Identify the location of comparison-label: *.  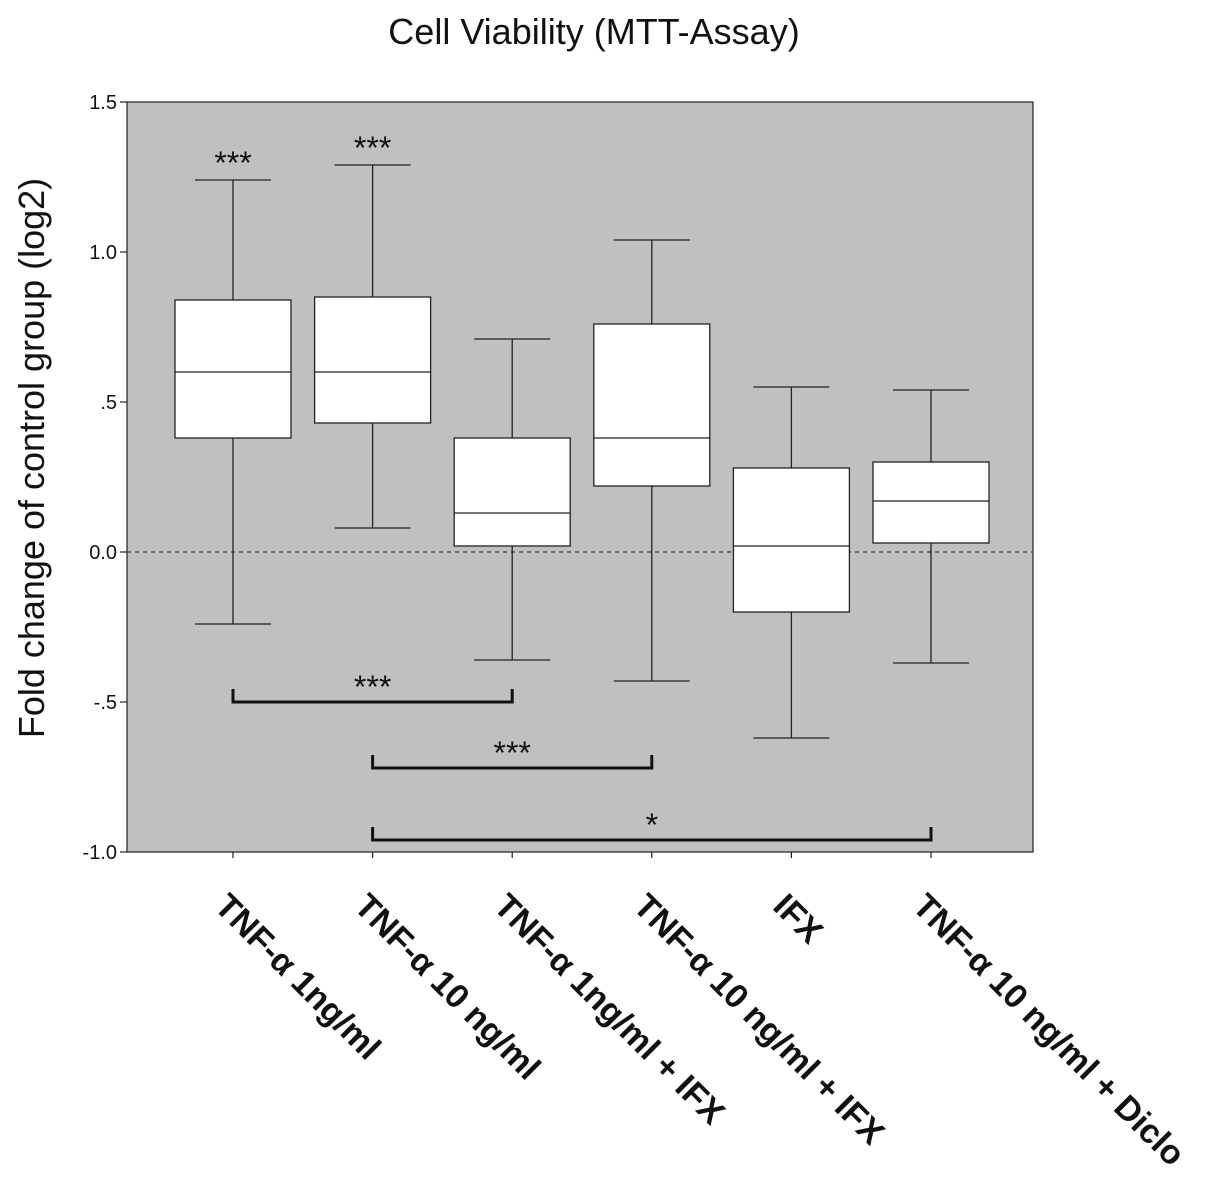
(652, 825).